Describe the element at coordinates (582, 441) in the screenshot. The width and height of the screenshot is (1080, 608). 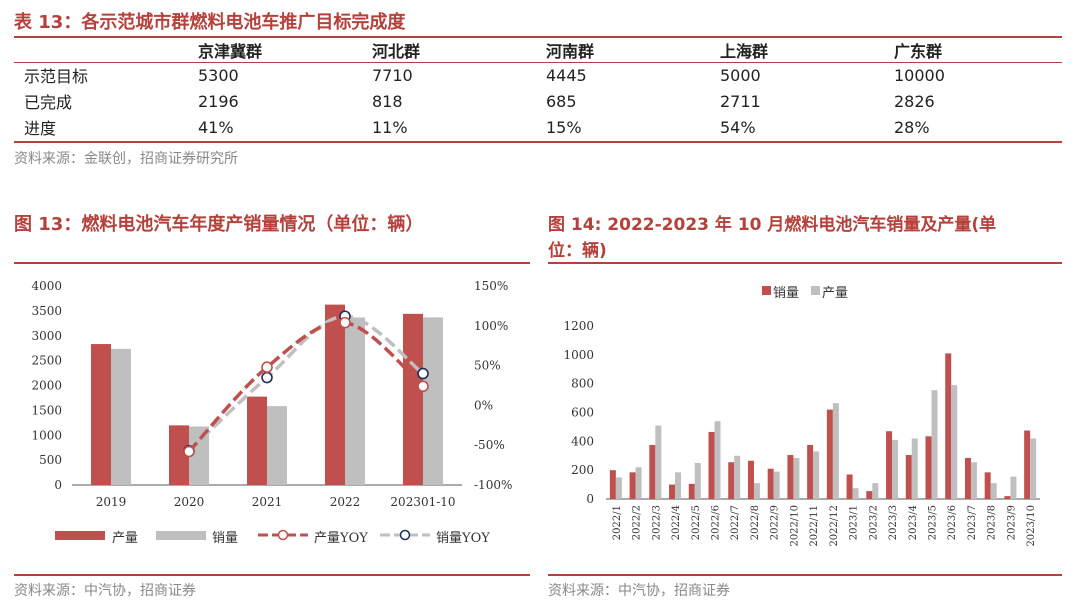
I see `y-tick-label: 400` at that location.